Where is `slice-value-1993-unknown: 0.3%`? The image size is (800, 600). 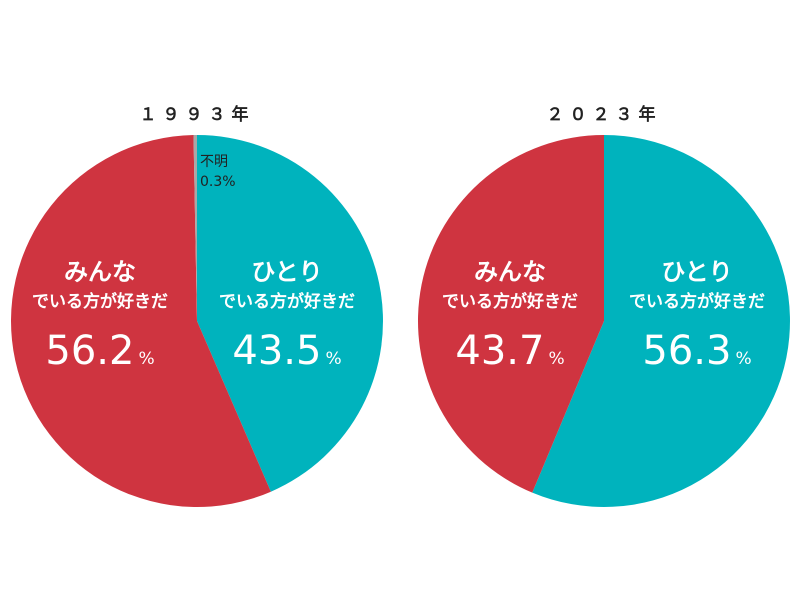
slice-value-1993-unknown: 0.3% is located at coordinates (218, 182).